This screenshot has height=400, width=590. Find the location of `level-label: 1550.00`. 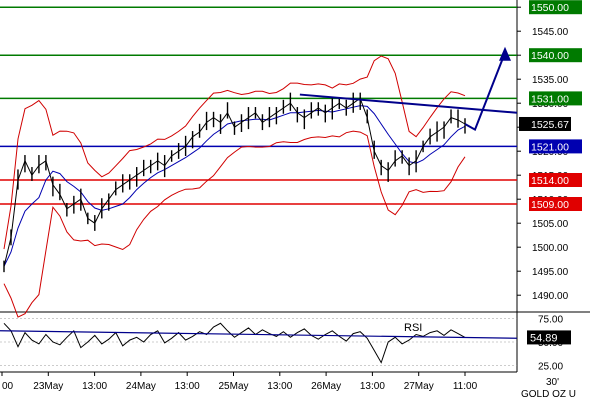

level-label: 1550.00 is located at coordinates (550, 8).